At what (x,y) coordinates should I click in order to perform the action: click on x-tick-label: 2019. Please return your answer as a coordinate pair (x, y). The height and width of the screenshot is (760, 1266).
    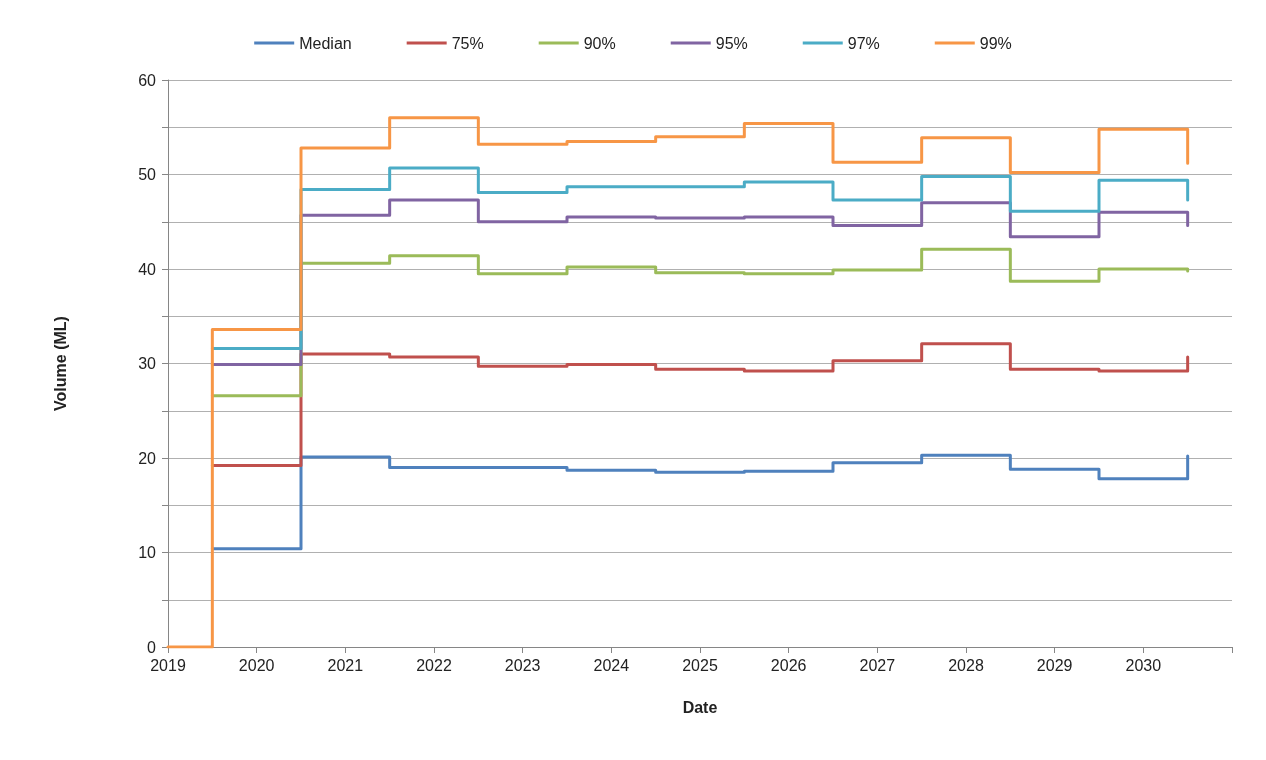
    Looking at the image, I should click on (168, 665).